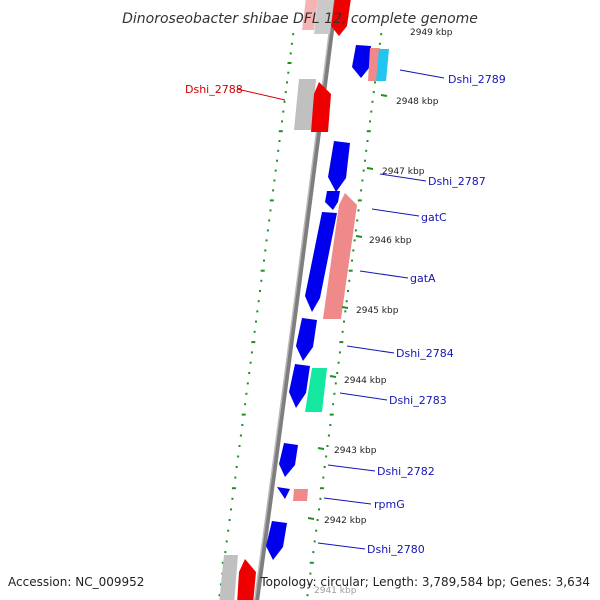 The height and width of the screenshot is (600, 600). Describe the element at coordinates (361, 61) in the screenshot. I see `gene-dshi-2789-cds` at that location.